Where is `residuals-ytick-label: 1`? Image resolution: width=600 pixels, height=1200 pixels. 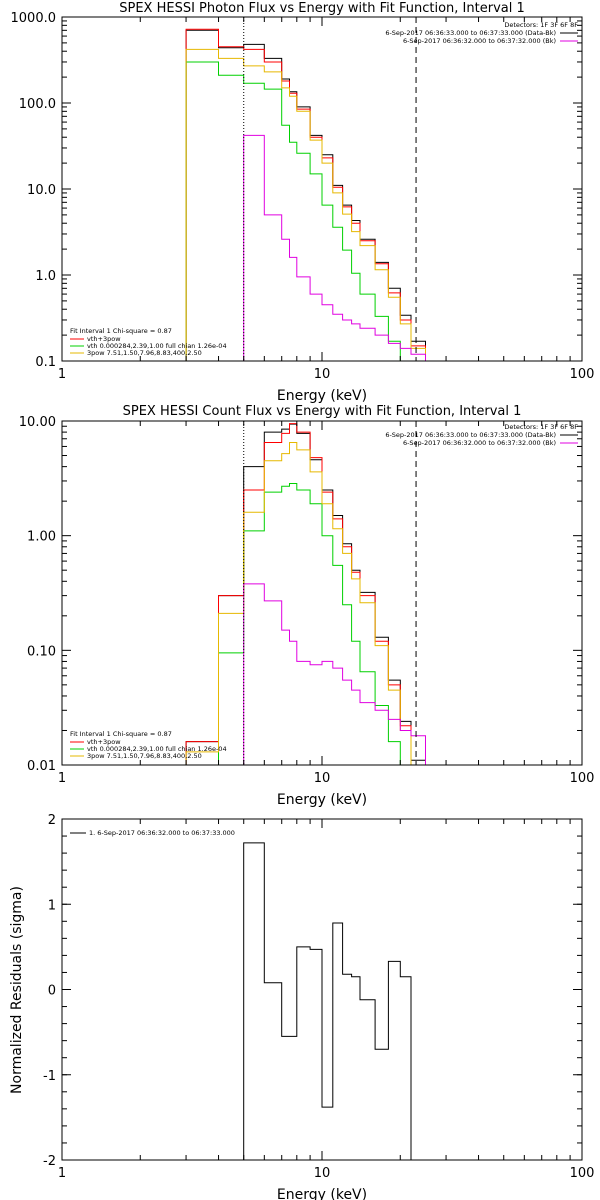 residuals-ytick-label: 1 is located at coordinates (52, 905).